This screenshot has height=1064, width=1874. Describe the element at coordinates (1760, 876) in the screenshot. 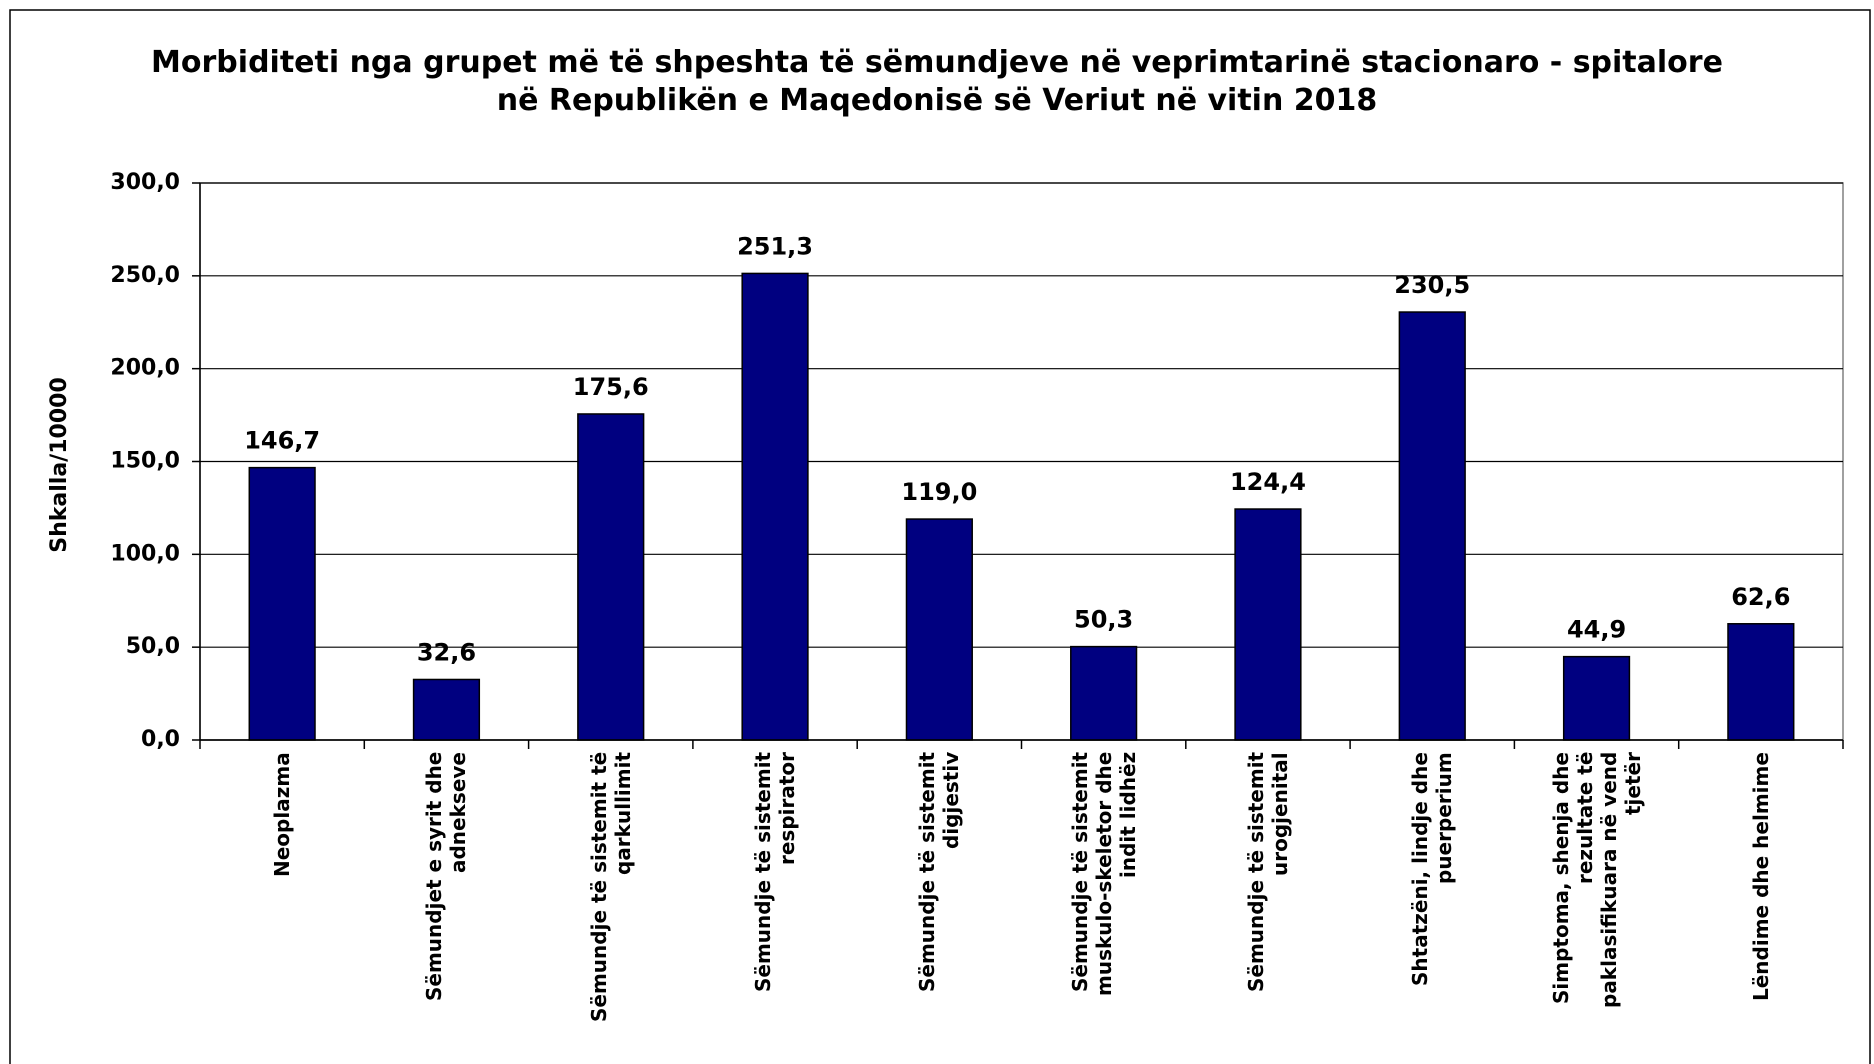

I see `x-tick-label: Lëndime dhe helmime` at that location.